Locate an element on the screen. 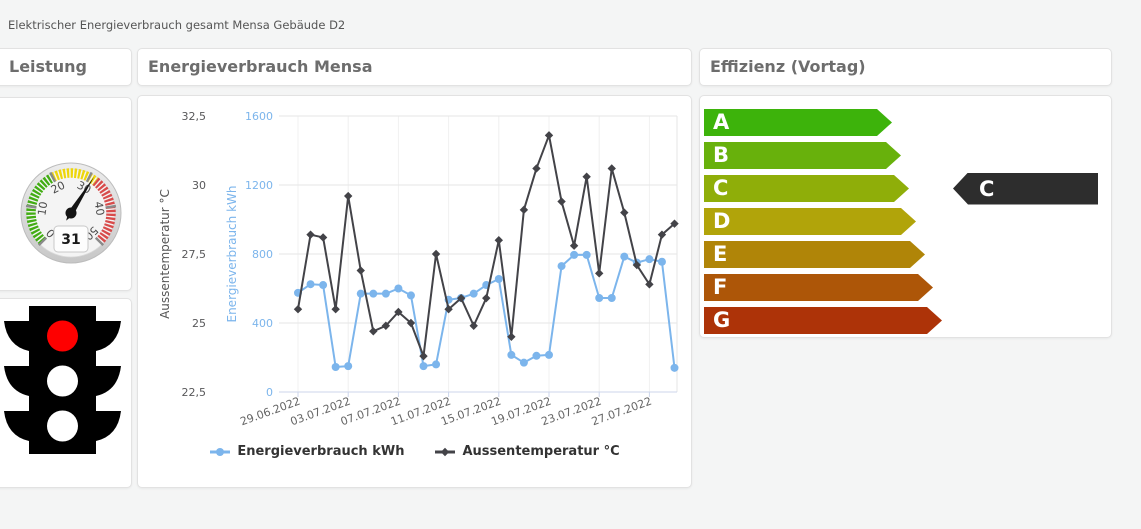  efficiency-class-g: G is located at coordinates (823, 320).